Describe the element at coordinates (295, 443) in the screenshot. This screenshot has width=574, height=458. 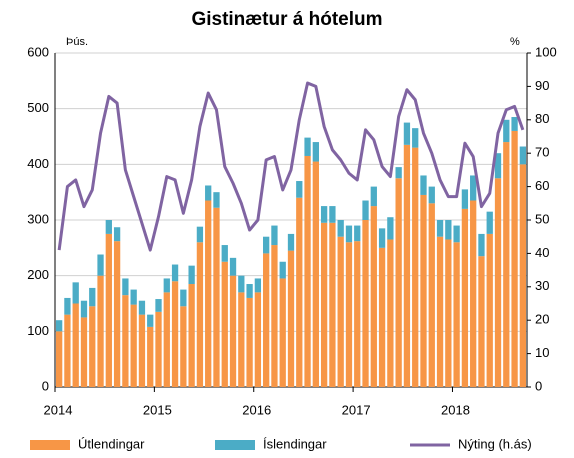
I see `legend-label: Íslendingar` at that location.